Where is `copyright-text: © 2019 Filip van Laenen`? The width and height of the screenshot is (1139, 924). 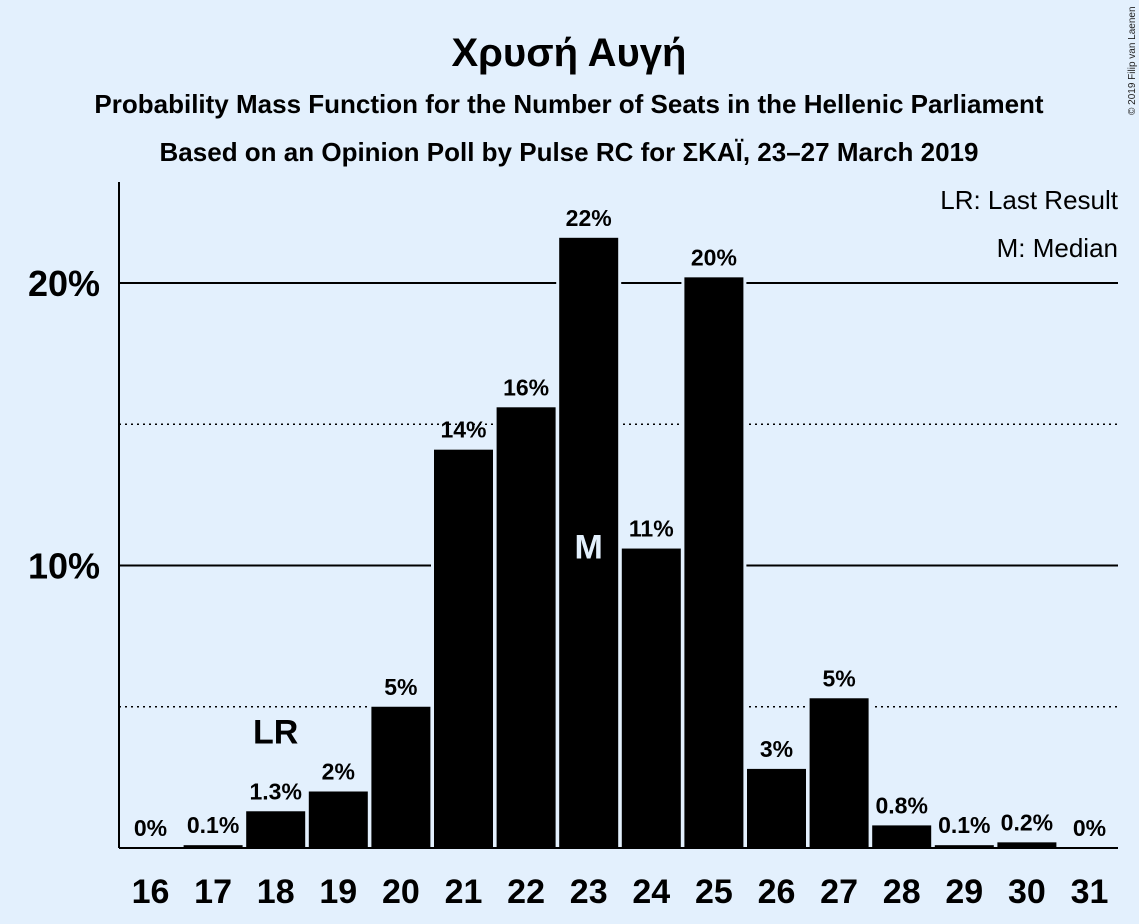 copyright-text: © 2019 Filip van Laenen is located at coordinates (1132, 60).